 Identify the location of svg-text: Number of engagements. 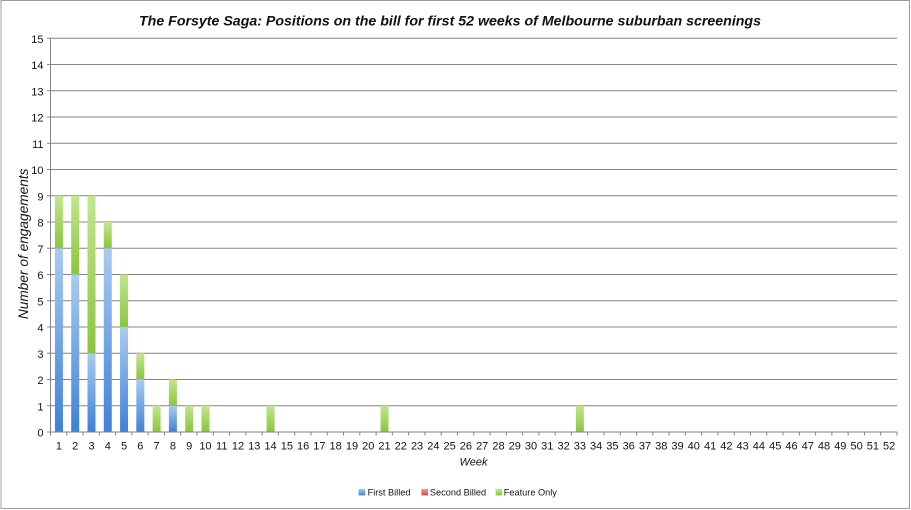
(23, 243).